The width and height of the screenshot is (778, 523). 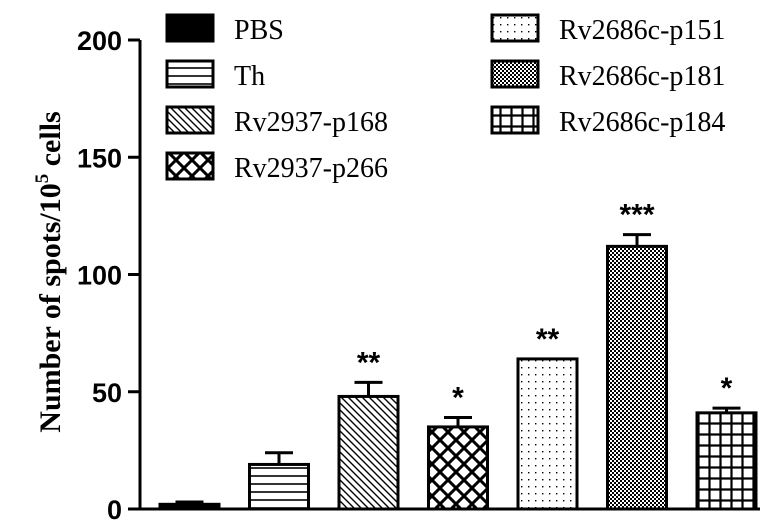 I want to click on legend-label: Th, so click(x=249, y=76).